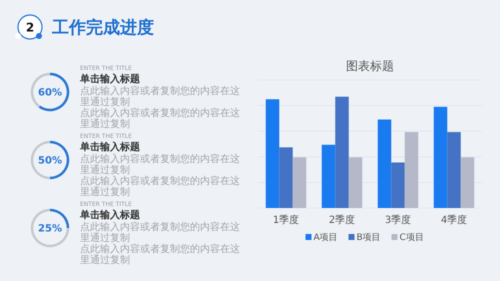 The width and height of the screenshot is (500, 281). What do you see at coordinates (286, 220) in the screenshot?
I see `x-tick-label: 1季度` at bounding box center [286, 220].